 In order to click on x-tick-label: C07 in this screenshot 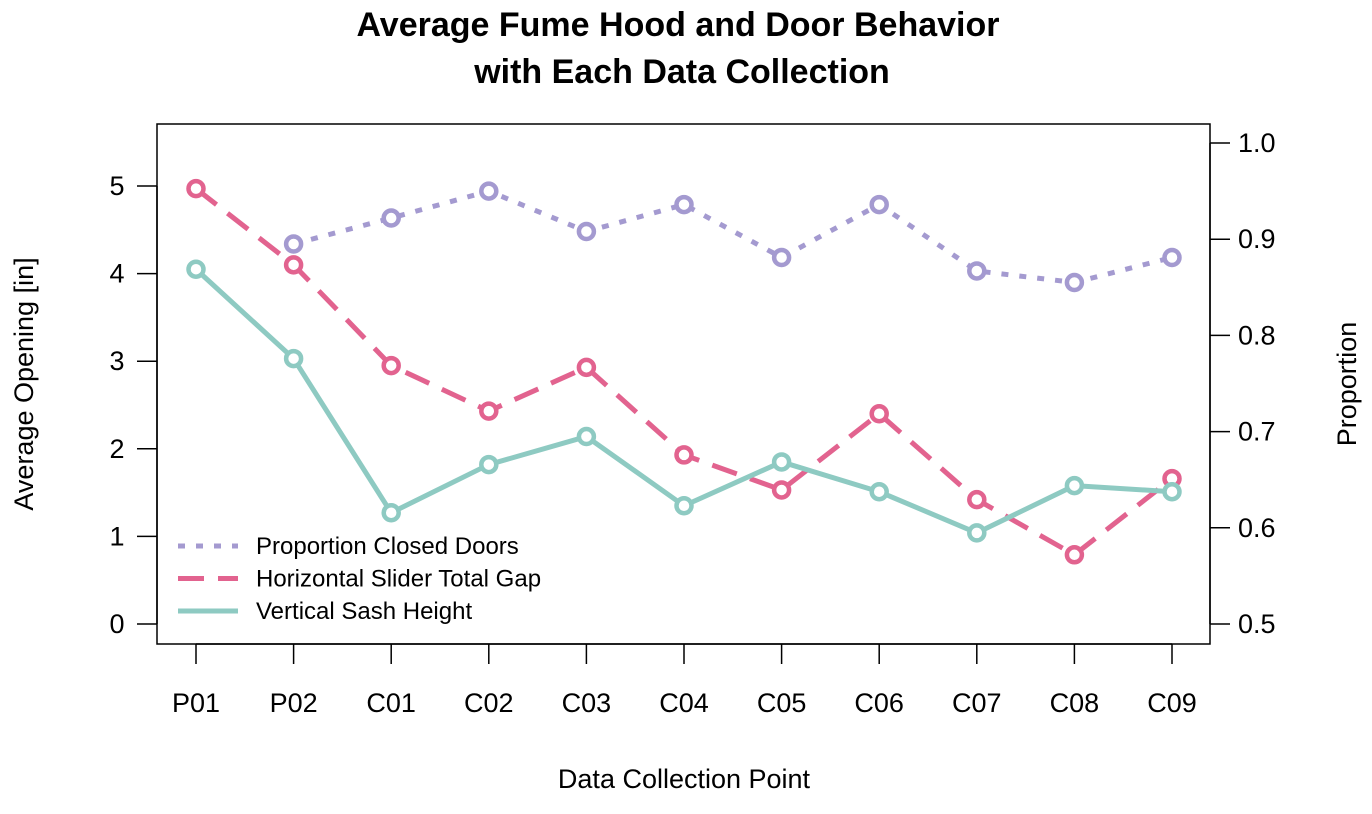, I will do `click(977, 703)`.